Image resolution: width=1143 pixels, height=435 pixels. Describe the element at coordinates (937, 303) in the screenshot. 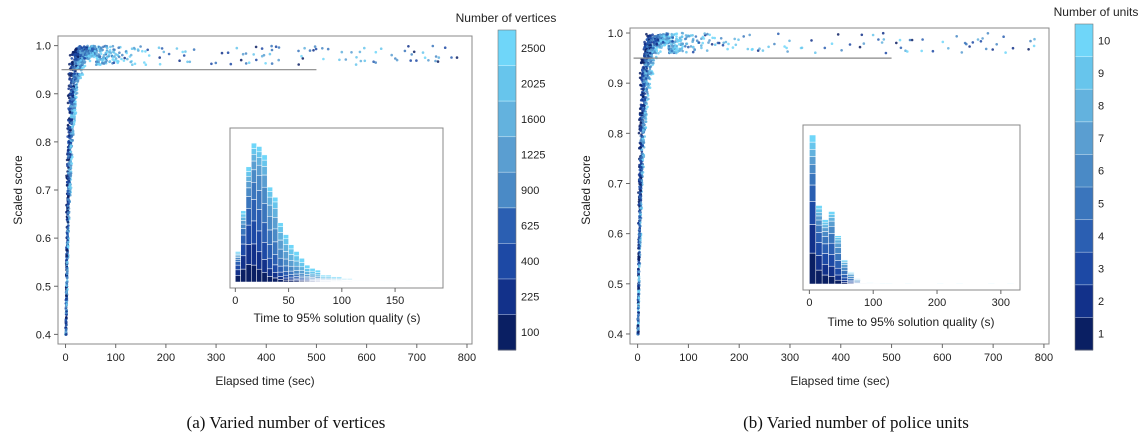

I see `inset-x-tick-label: 200` at that location.